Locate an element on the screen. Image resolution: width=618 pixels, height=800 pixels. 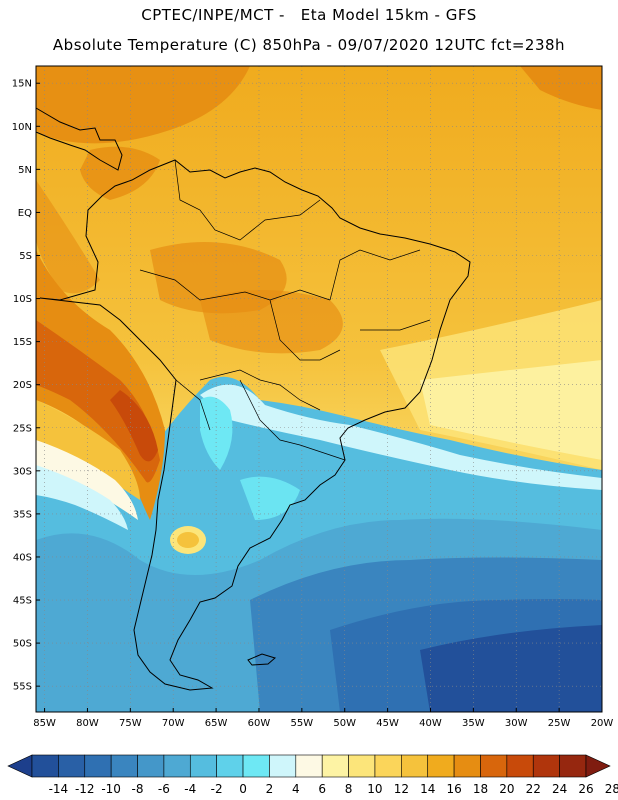
longitude-tick-label: 30W is located at coordinates (516, 723).